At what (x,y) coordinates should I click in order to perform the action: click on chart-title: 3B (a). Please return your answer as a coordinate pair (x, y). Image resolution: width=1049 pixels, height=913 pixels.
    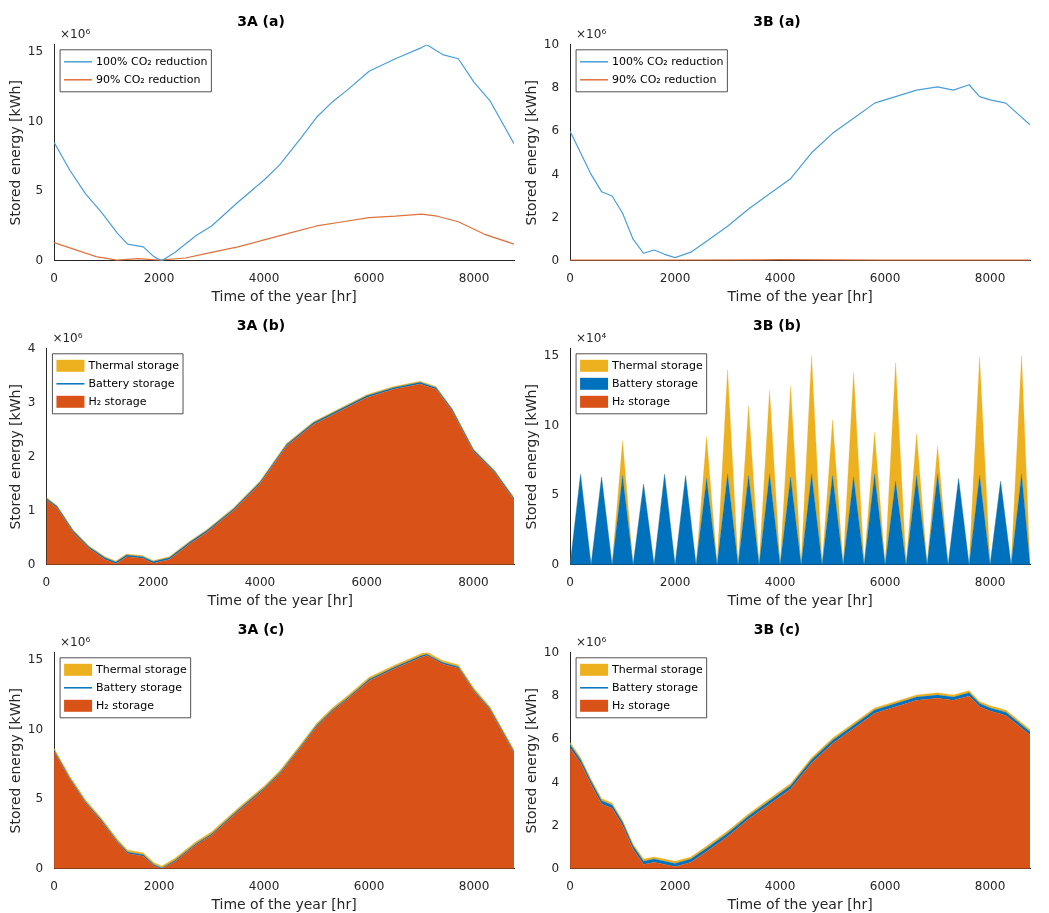
    Looking at the image, I should click on (777, 21).